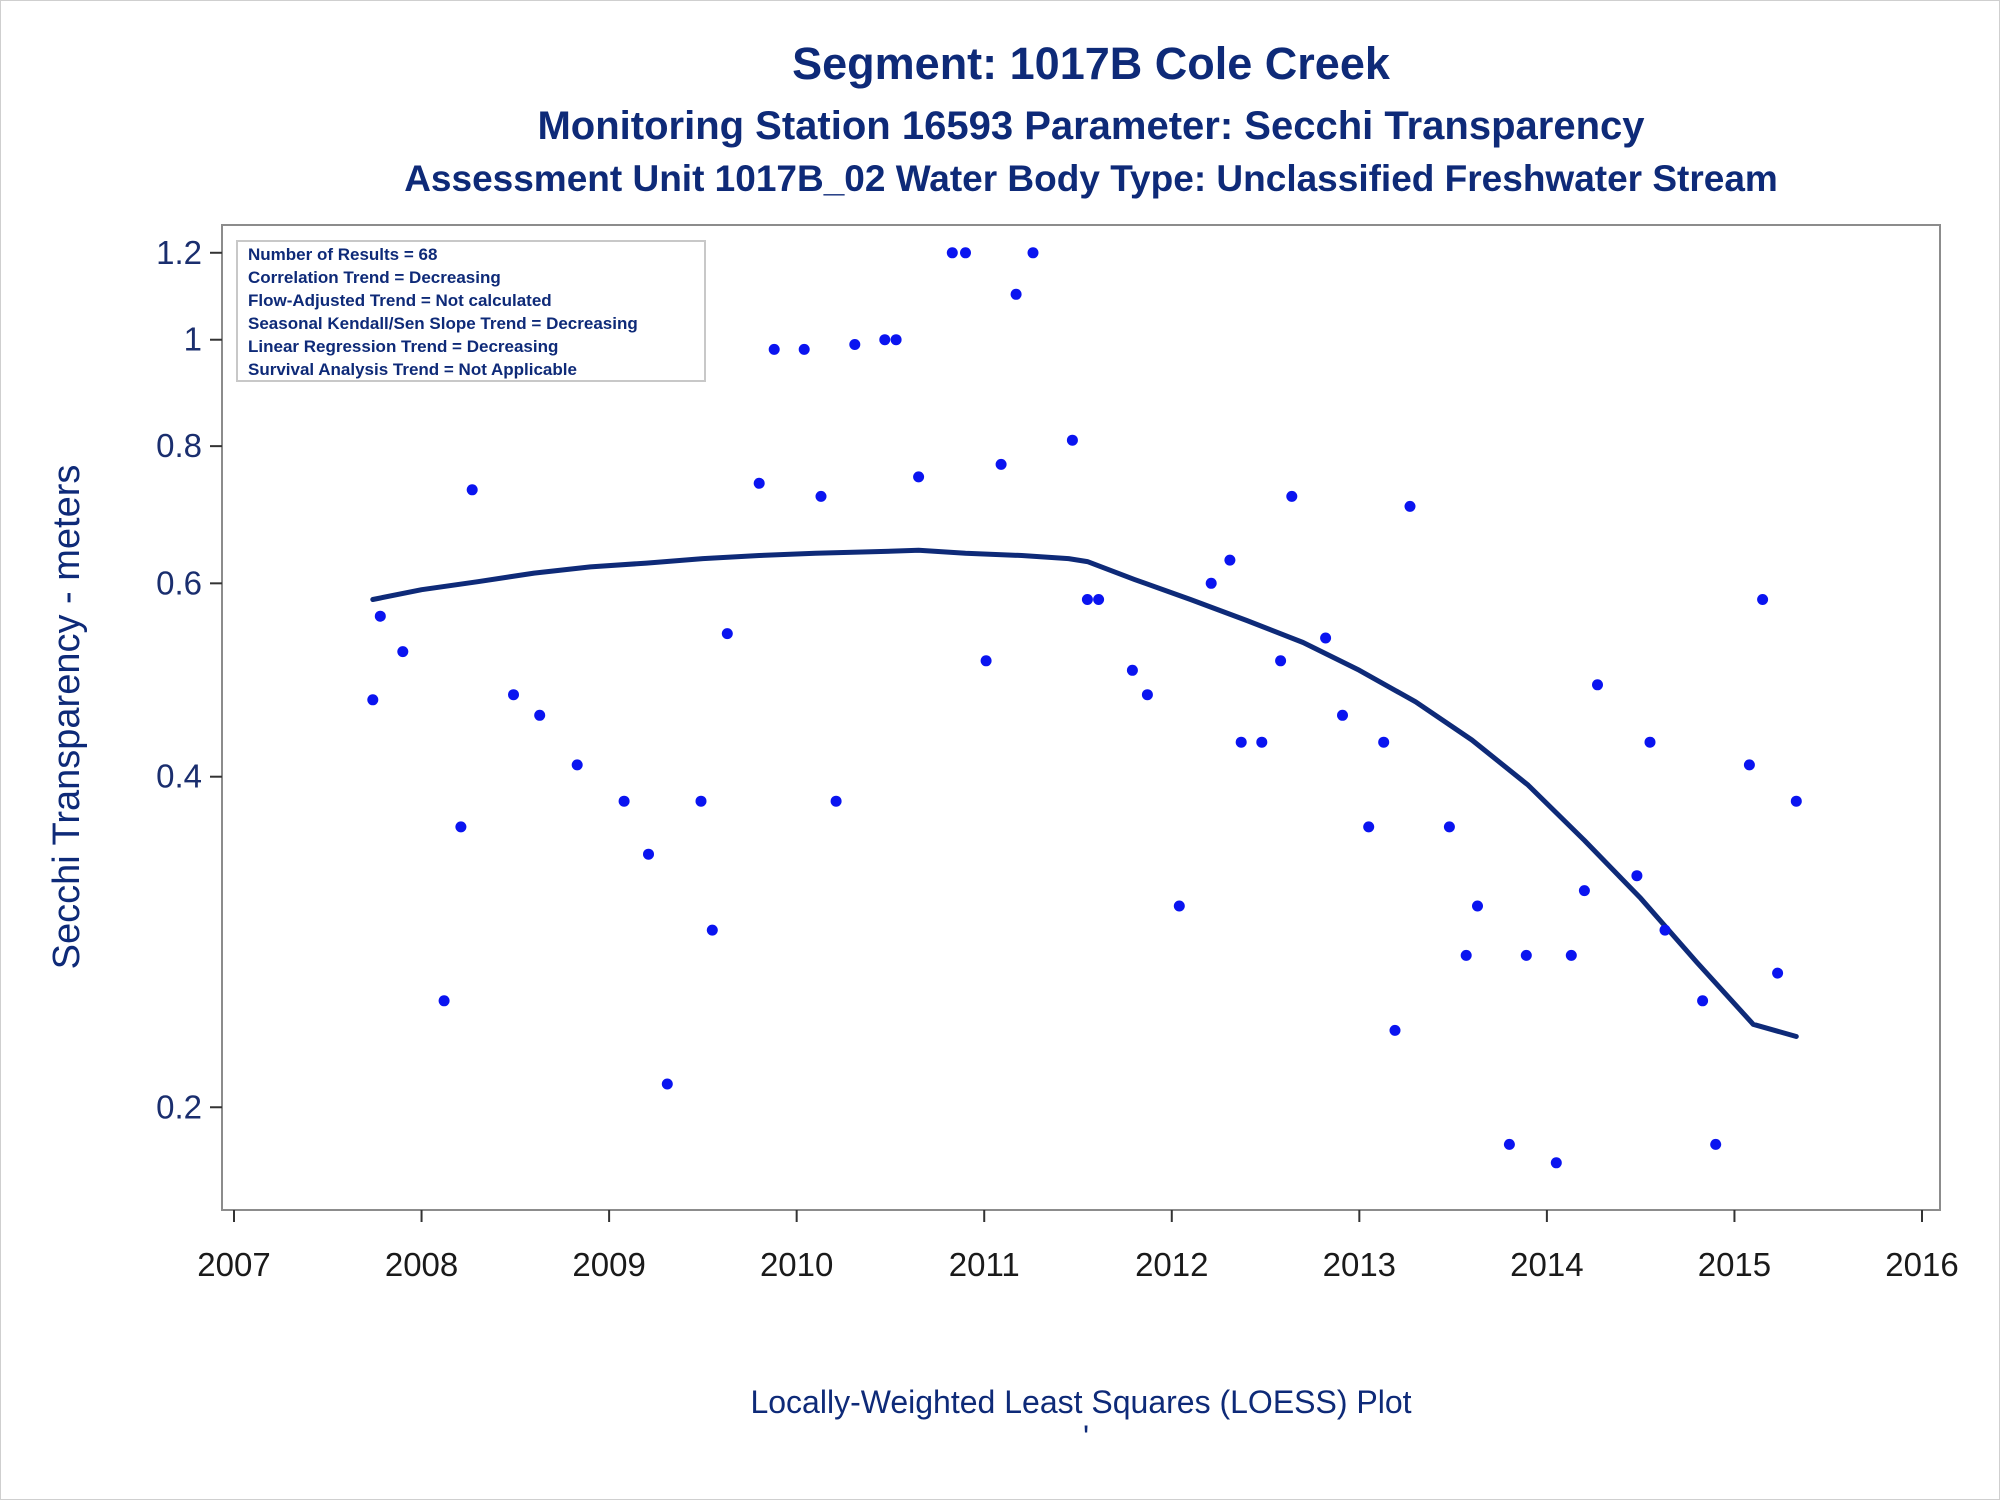 Image resolution: width=2000 pixels, height=1501 pixels. I want to click on y-axis: 0.2 0.4 0.6 0.8 1 1.2, so click(189, 679).